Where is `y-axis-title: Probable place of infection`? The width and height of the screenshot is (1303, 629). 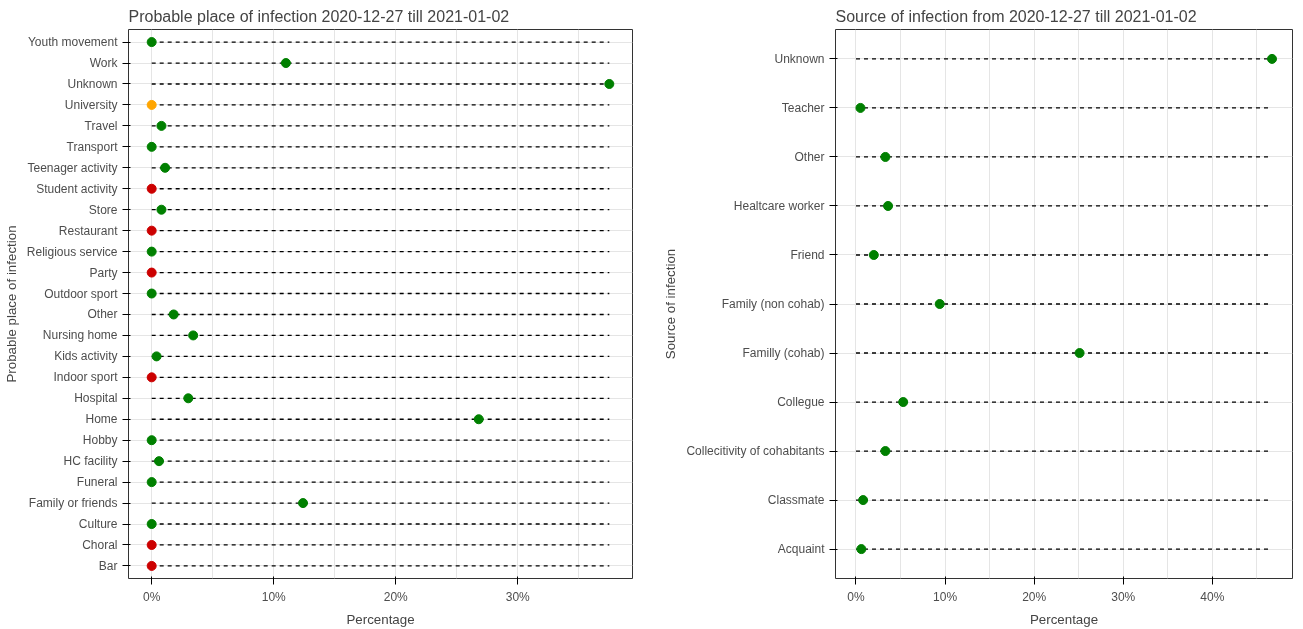
y-axis-title: Probable place of infection is located at coordinates (11, 304).